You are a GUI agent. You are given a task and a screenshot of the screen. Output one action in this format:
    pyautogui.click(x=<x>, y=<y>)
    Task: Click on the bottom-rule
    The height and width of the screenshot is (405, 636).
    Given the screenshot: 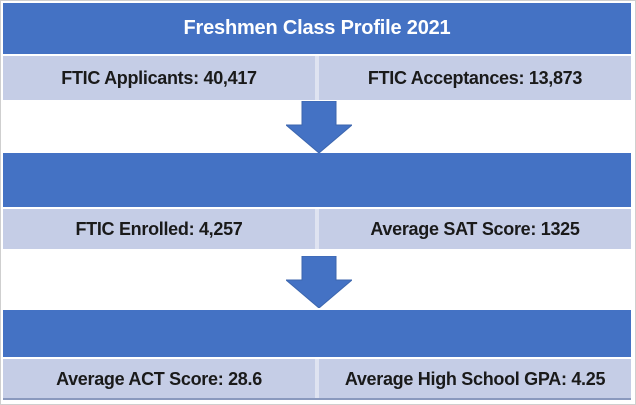 What is the action you would take?
    pyautogui.click(x=317, y=399)
    